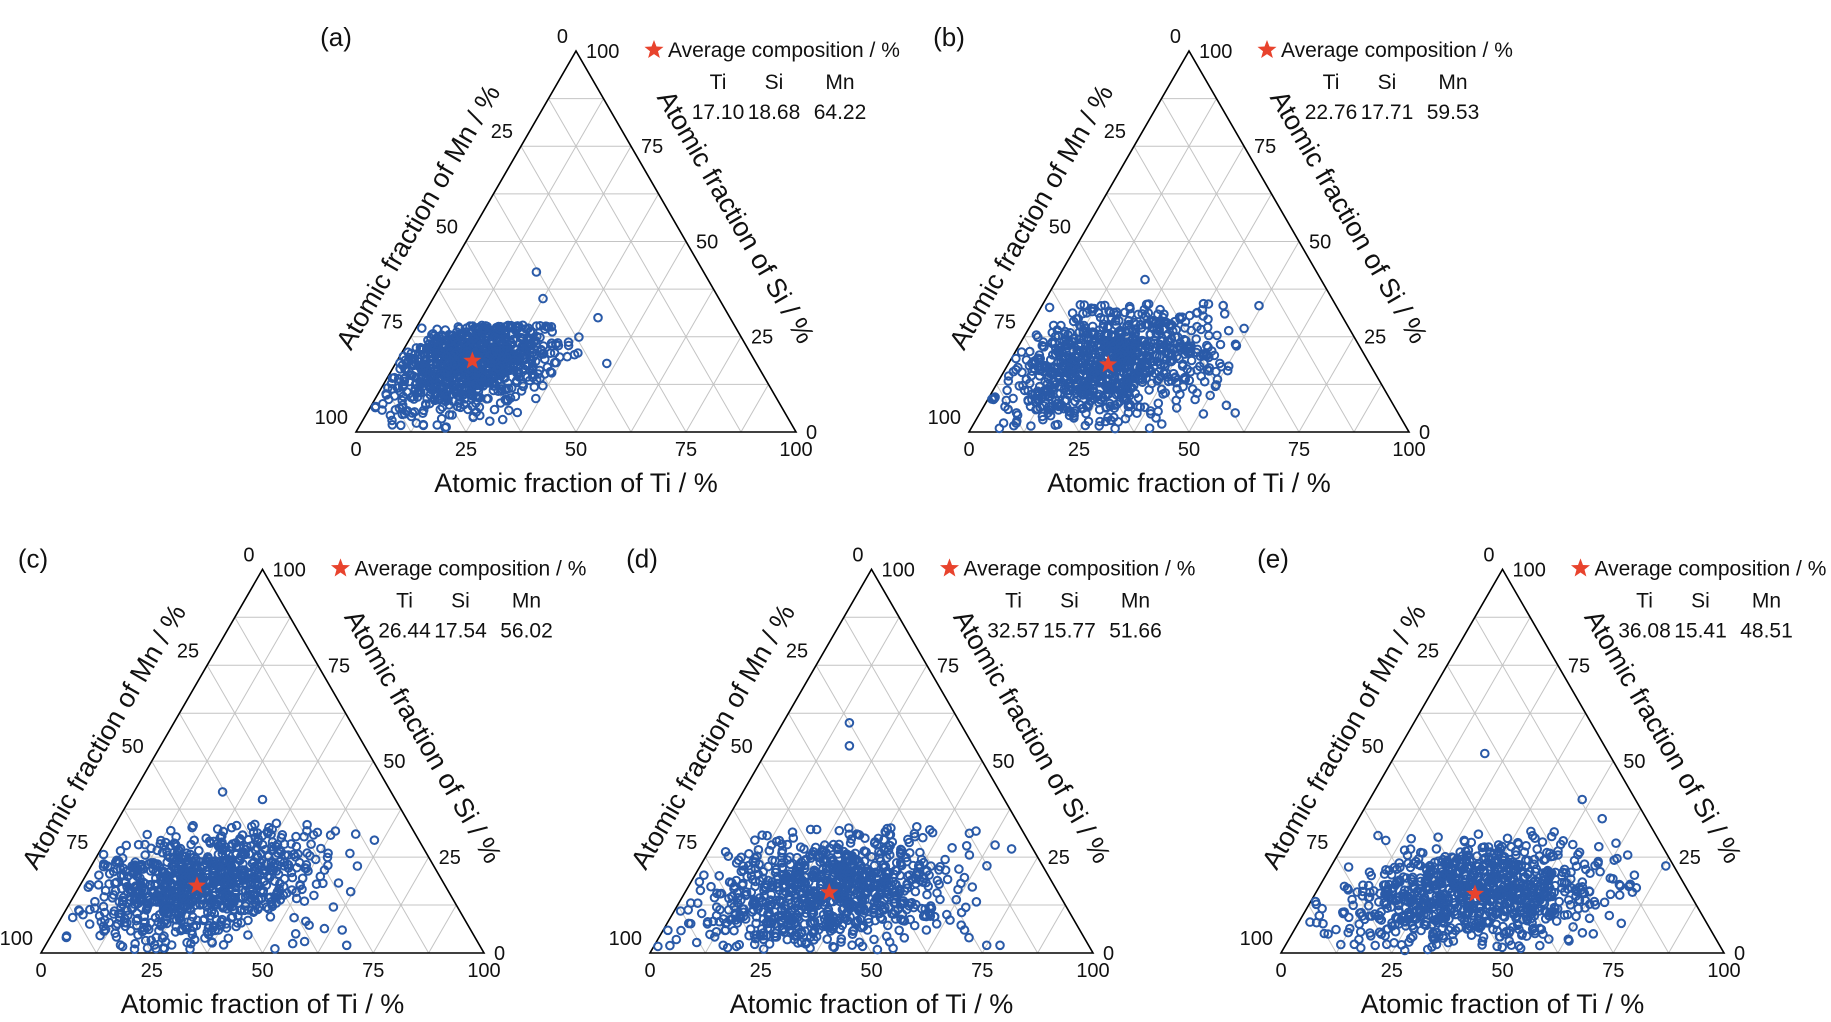 This screenshot has height=1022, width=1831. What do you see at coordinates (1108, 364) in the screenshot?
I see `average-composition-star` at bounding box center [1108, 364].